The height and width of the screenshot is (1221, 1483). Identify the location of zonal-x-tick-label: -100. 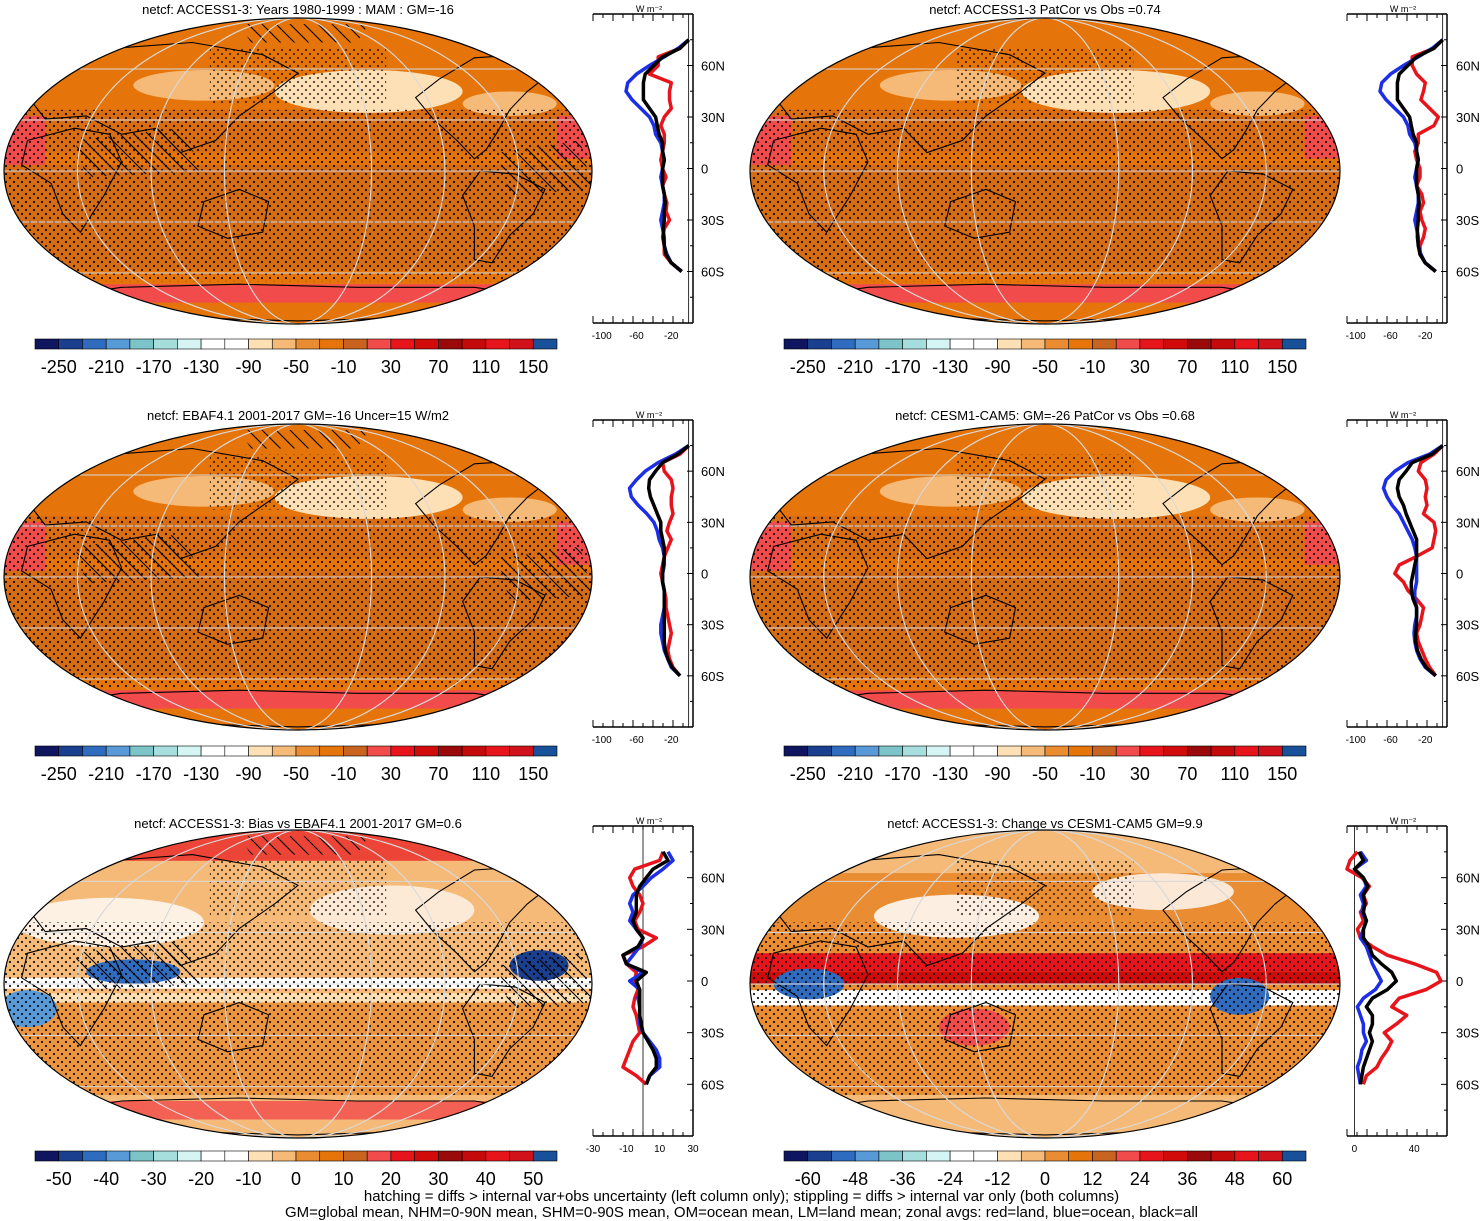
(602, 740).